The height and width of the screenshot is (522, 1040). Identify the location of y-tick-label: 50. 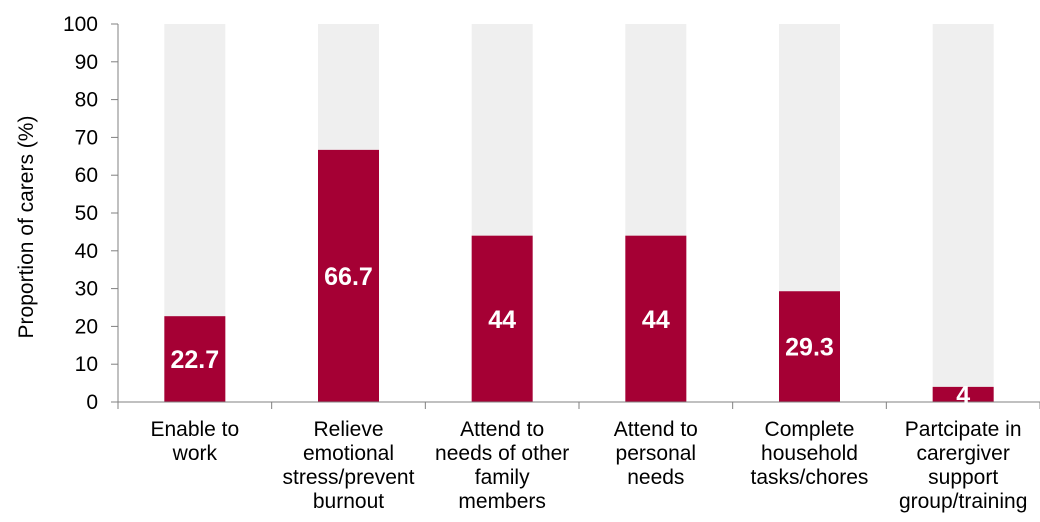
(86, 213).